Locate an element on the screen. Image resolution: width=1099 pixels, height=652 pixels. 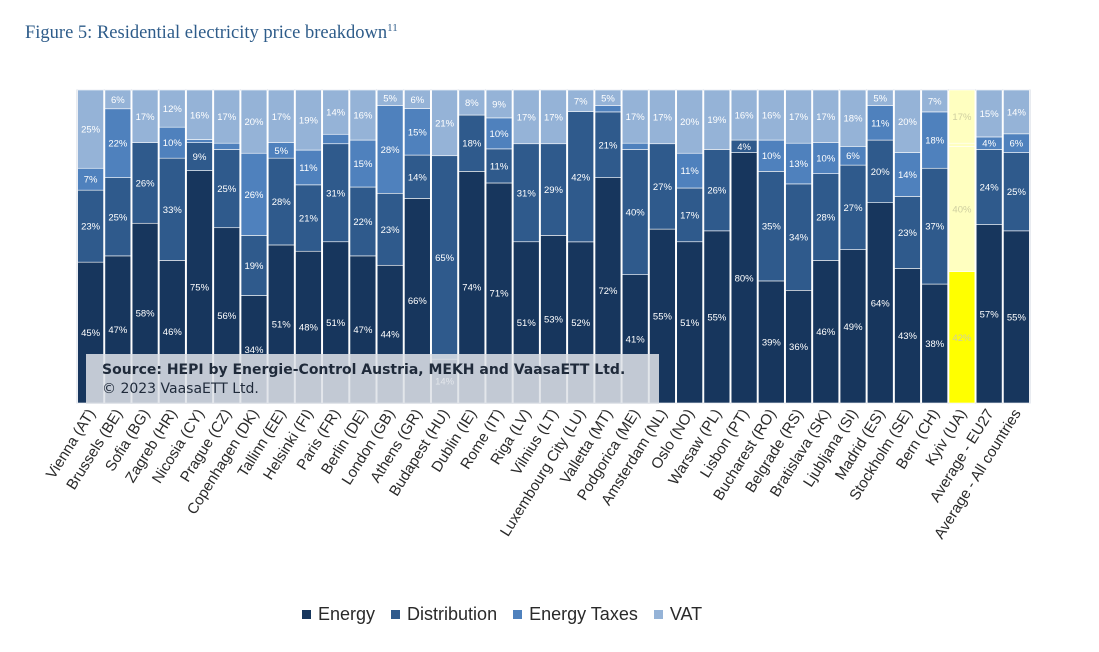
legend-label: Energy Taxes is located at coordinates (583, 613).